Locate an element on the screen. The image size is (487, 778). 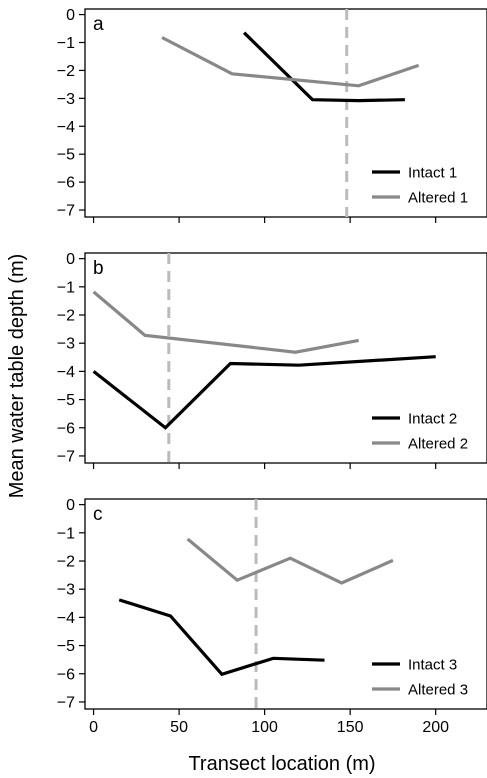
x-tick-label: 50 is located at coordinates (179, 727).